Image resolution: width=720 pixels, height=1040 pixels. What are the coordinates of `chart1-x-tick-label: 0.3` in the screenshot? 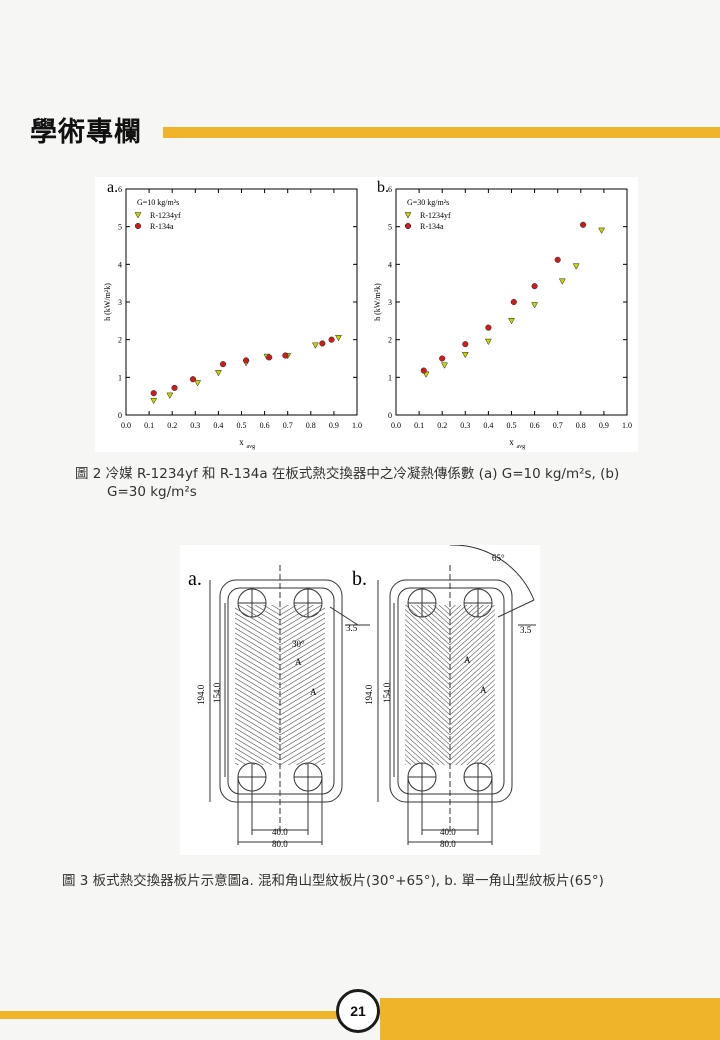 It's located at (195, 425).